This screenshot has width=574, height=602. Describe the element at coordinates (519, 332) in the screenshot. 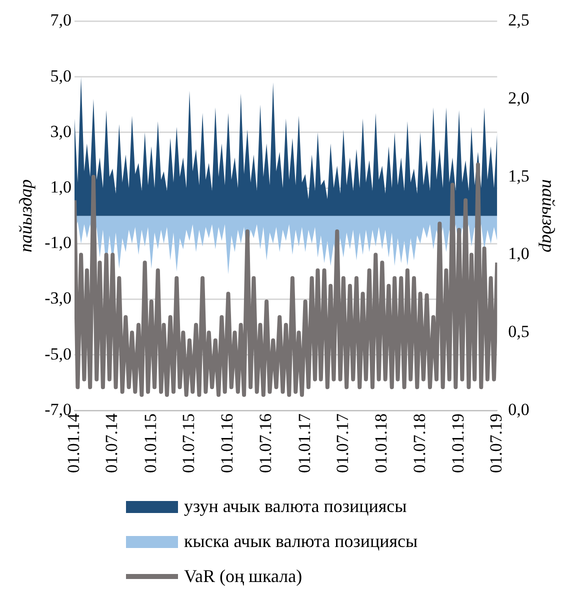

I see `y2-tick-label: 0,5` at that location.